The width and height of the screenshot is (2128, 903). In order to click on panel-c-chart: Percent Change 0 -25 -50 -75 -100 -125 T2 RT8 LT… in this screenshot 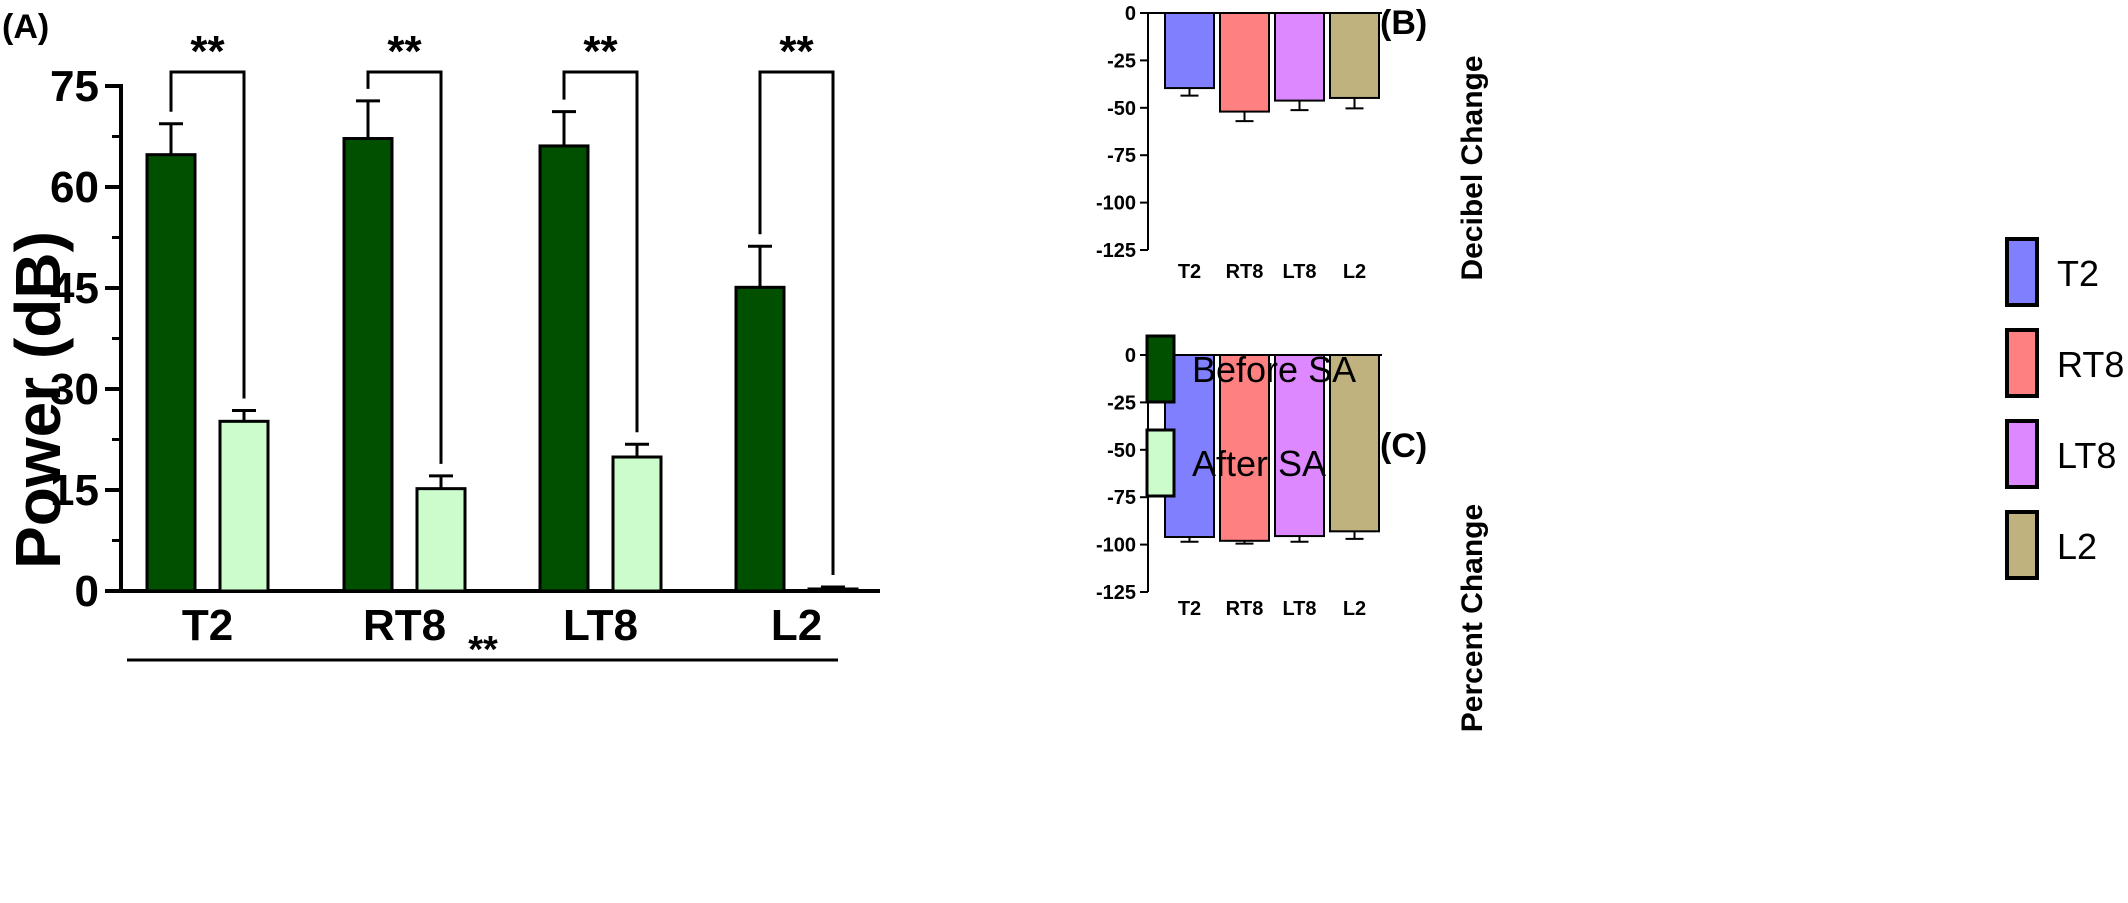, I will do `click(1292, 538)`.